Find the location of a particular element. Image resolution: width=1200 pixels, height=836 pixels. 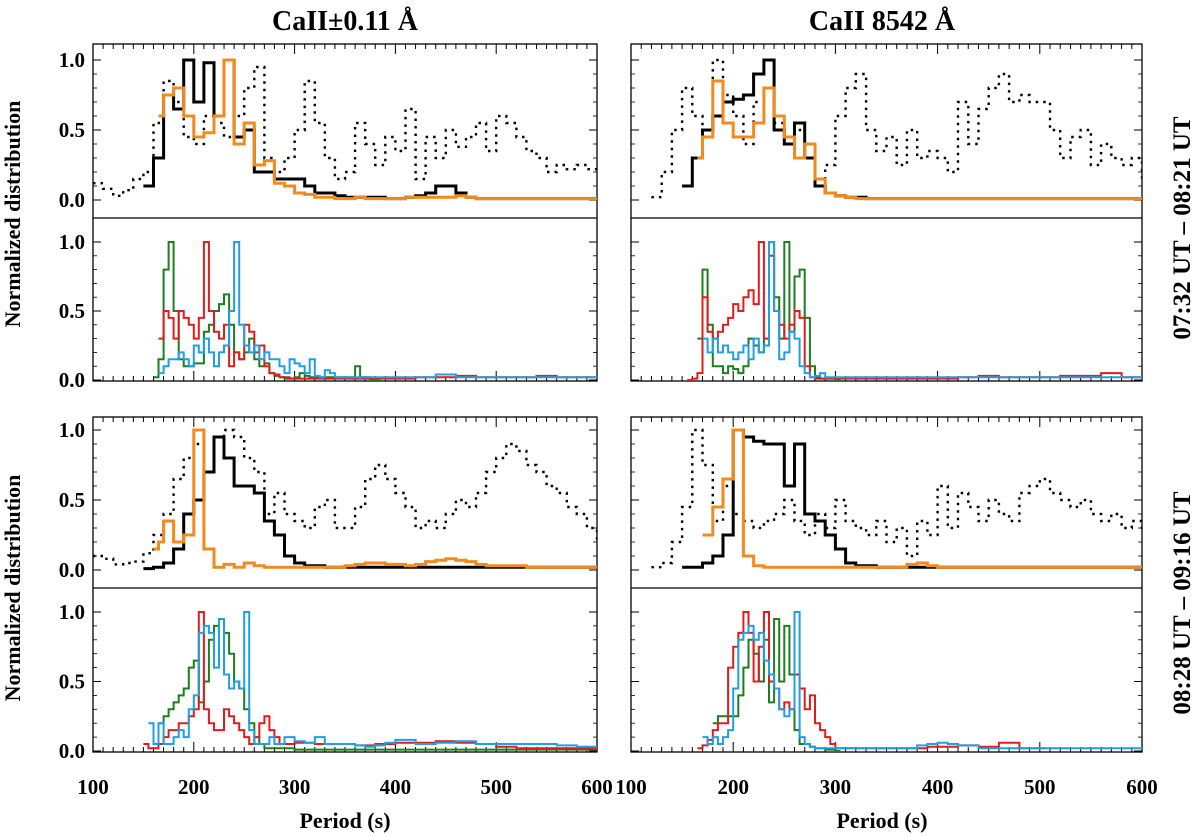

series-dotted-r2c1-top is located at coordinates (345, 497).